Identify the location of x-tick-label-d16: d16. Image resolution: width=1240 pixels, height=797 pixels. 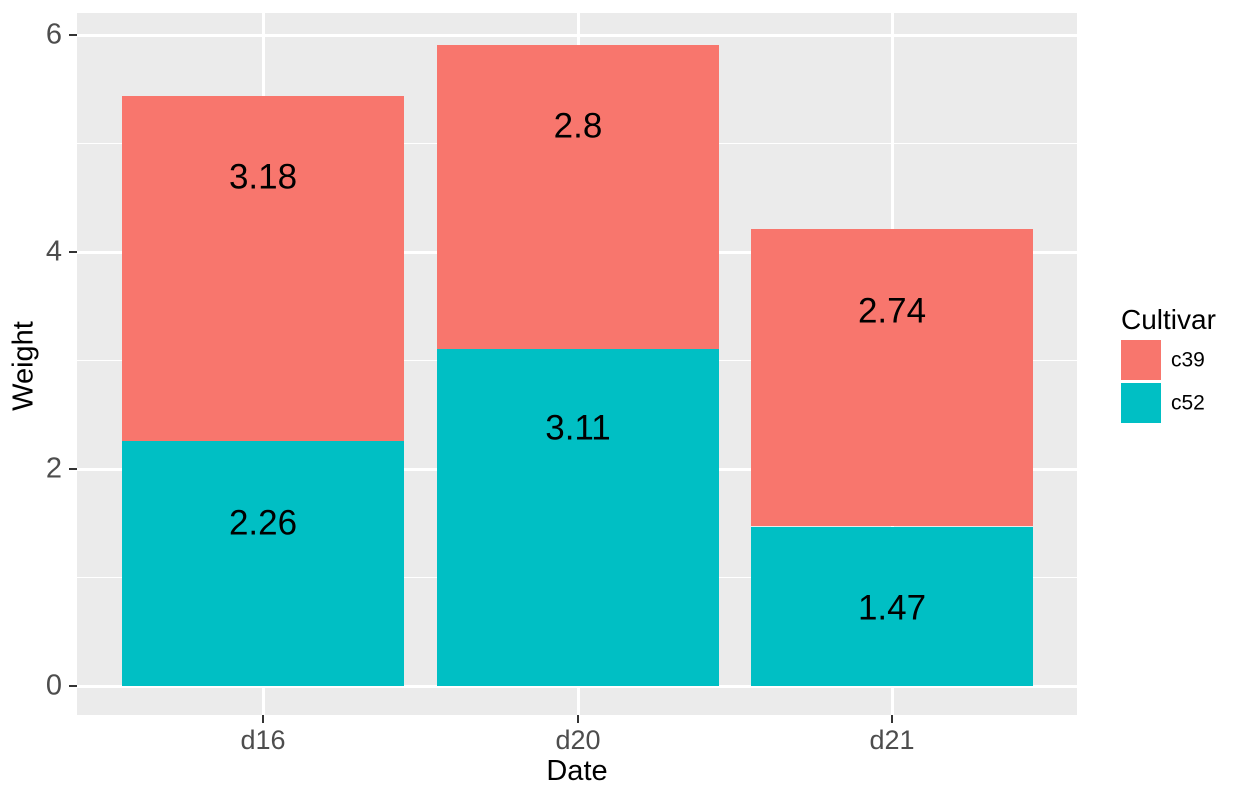
(263, 740).